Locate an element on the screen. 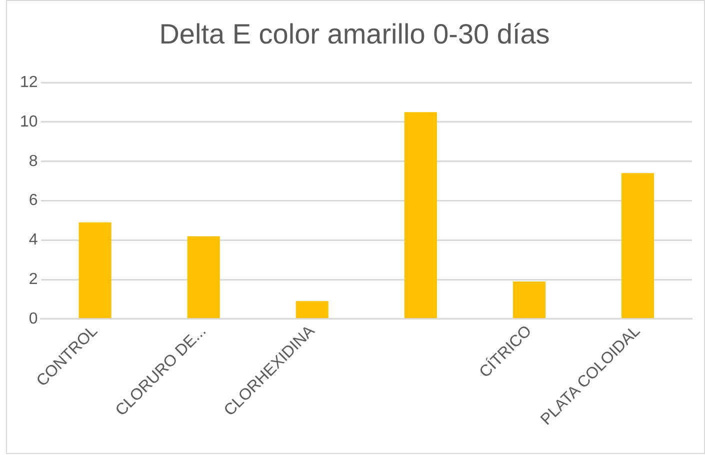  chart-title: Delta E color amarillo 0-30 días is located at coordinates (354, 34).